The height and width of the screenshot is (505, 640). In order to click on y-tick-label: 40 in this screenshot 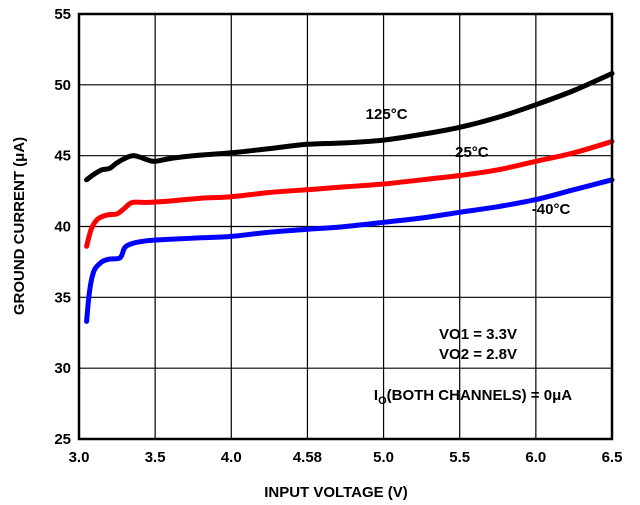, I will do `click(62, 227)`.